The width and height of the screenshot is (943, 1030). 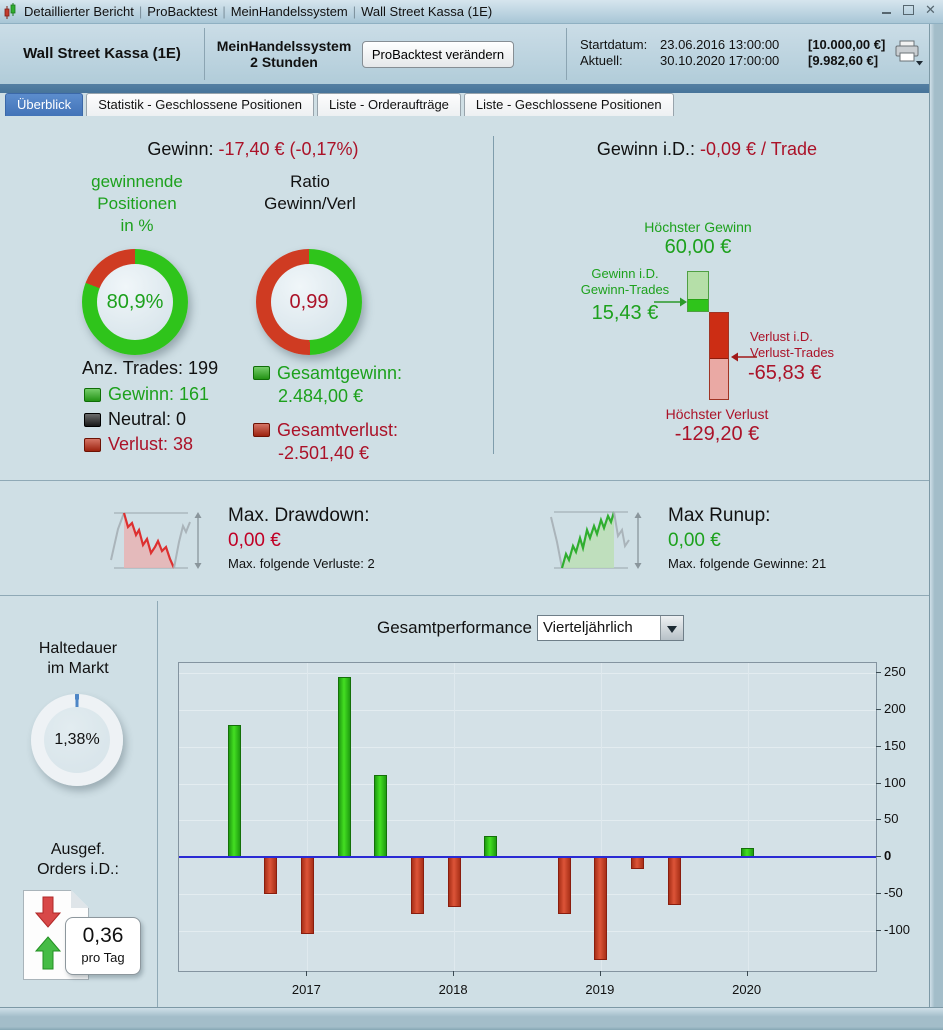 What do you see at coordinates (44, 104) in the screenshot?
I see `tab-ueberblick: Überblick` at bounding box center [44, 104].